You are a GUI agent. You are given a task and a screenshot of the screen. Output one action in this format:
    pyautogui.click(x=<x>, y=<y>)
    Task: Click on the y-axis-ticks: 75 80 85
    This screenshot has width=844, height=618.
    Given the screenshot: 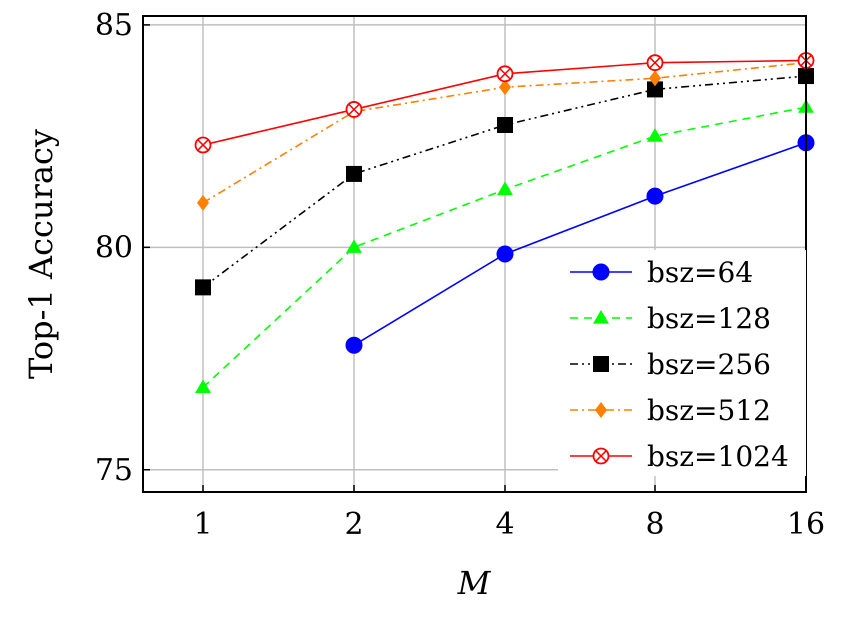 What is the action you would take?
    pyautogui.click(x=122, y=248)
    